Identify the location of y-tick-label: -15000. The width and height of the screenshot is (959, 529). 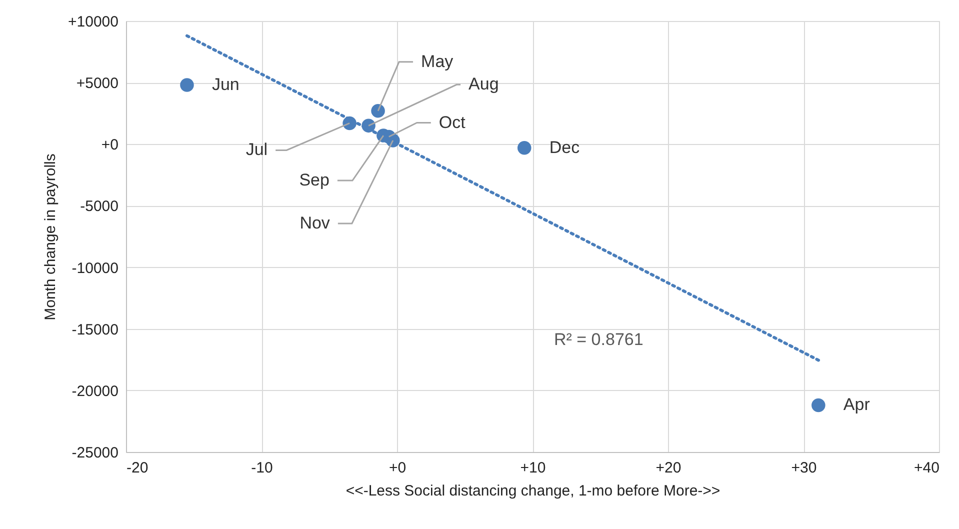
(95, 329).